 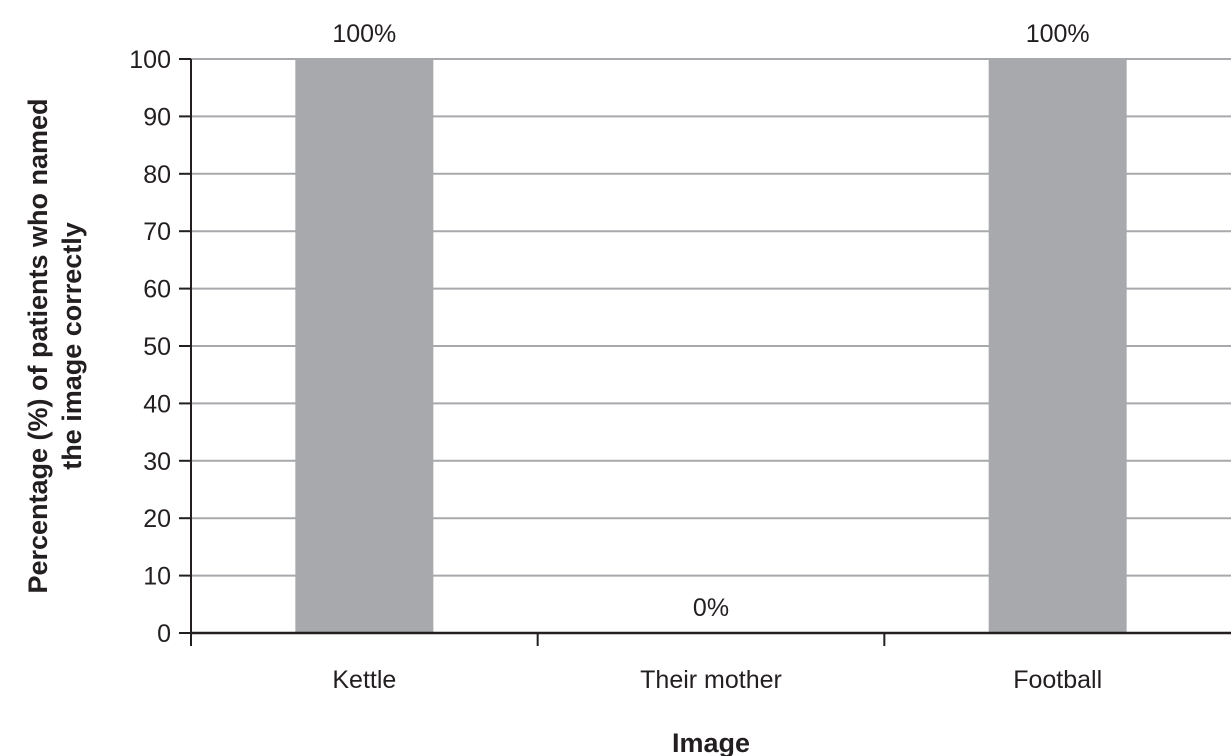 What do you see at coordinates (157, 232) in the screenshot?
I see `y-tick-label-70: 70` at bounding box center [157, 232].